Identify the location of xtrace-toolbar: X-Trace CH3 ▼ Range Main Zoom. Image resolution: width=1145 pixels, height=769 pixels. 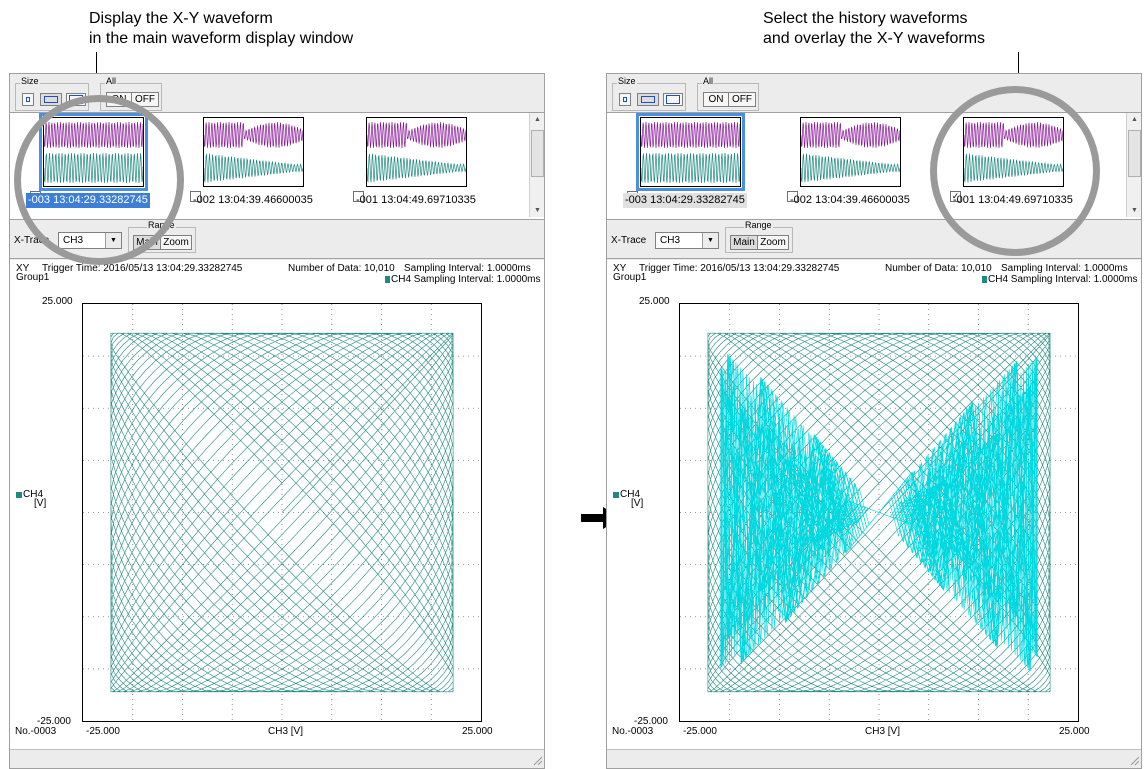
(874, 239).